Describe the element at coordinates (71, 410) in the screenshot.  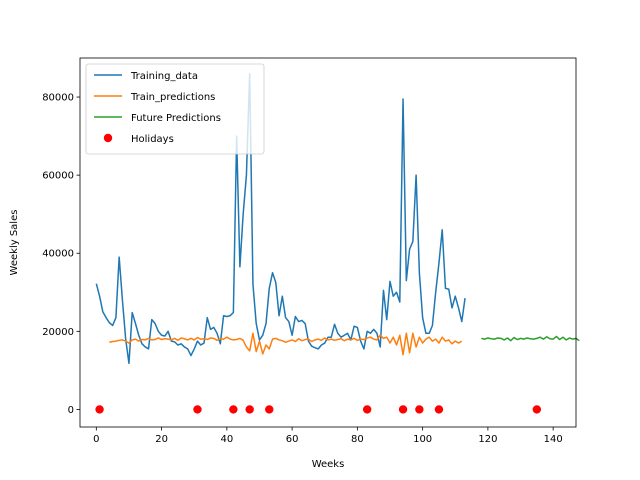
I see `y-tick-label: 0` at that location.